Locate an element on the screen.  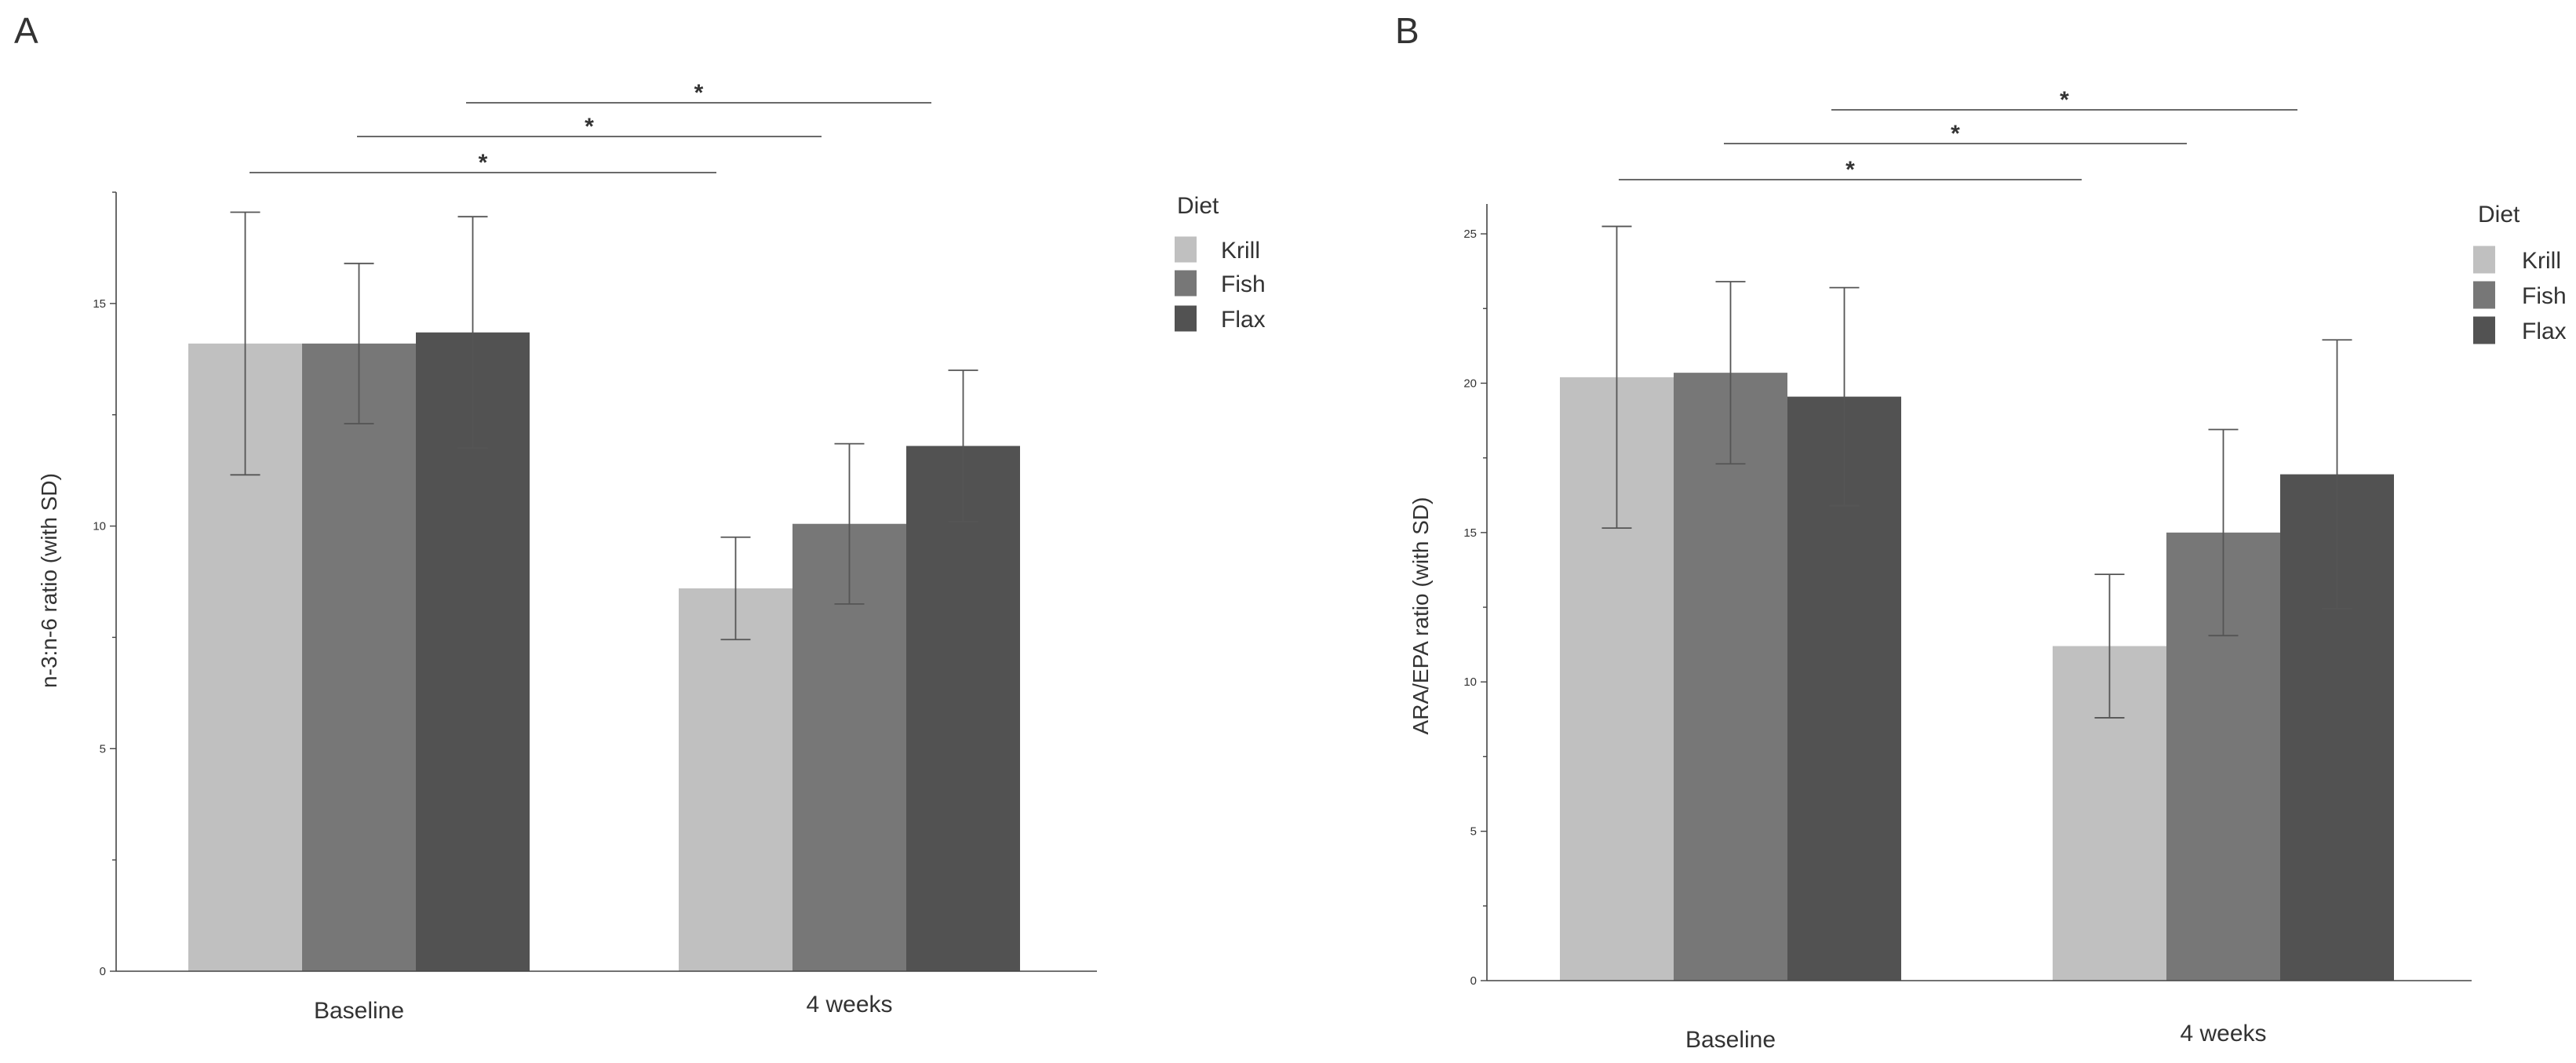
panel-letter: B is located at coordinates (1407, 30).